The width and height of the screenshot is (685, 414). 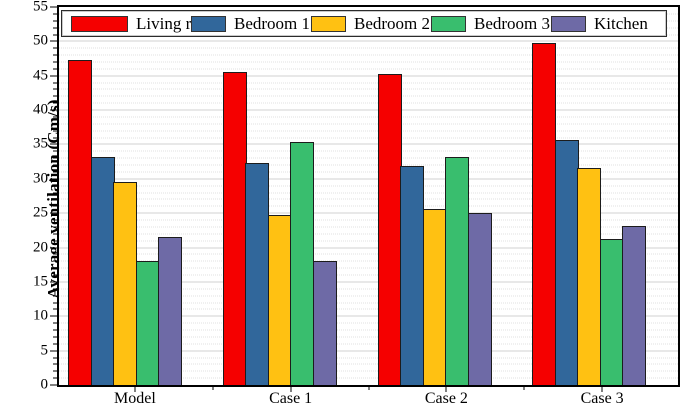 What do you see at coordinates (368, 389) in the screenshot?
I see `x-axis-ticks` at bounding box center [368, 389].